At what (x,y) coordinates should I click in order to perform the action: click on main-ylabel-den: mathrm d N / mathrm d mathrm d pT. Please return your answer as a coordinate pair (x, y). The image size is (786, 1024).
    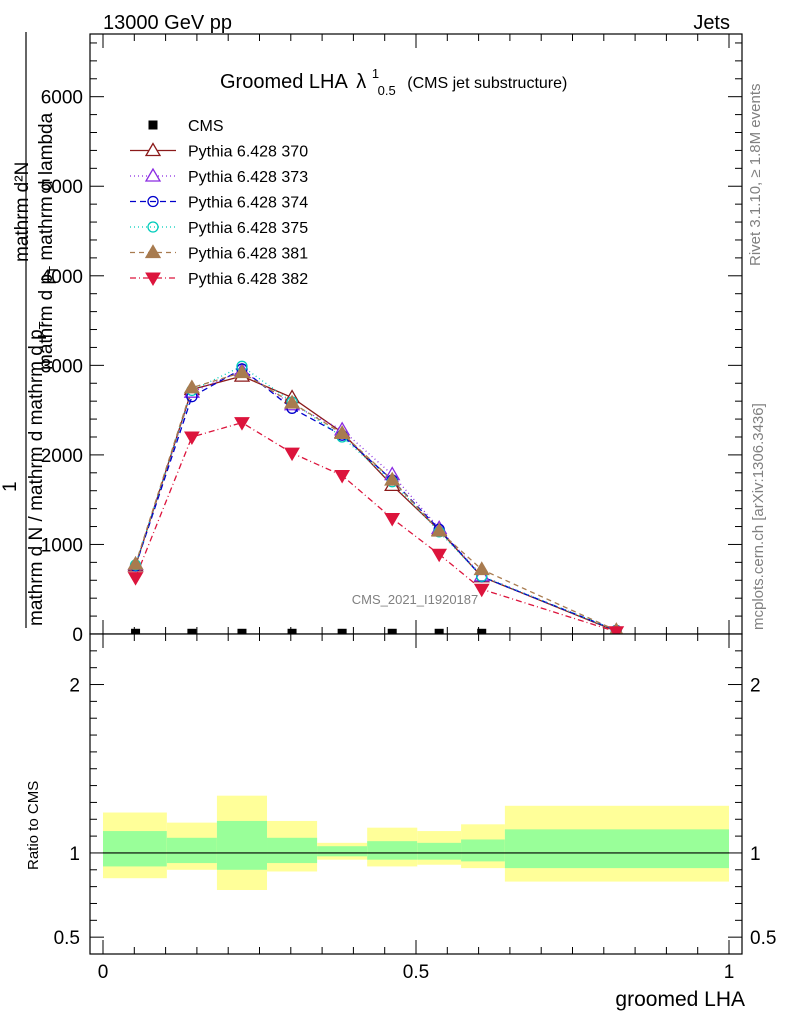
    Looking at the image, I should click on (38, 473).